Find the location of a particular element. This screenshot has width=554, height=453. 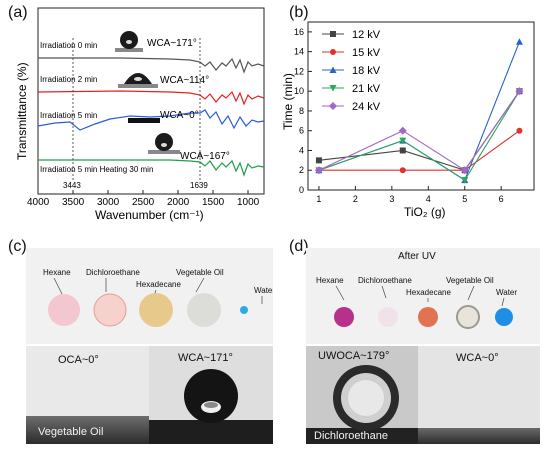

chart-b-xtick-label: 4 is located at coordinates (428, 199).